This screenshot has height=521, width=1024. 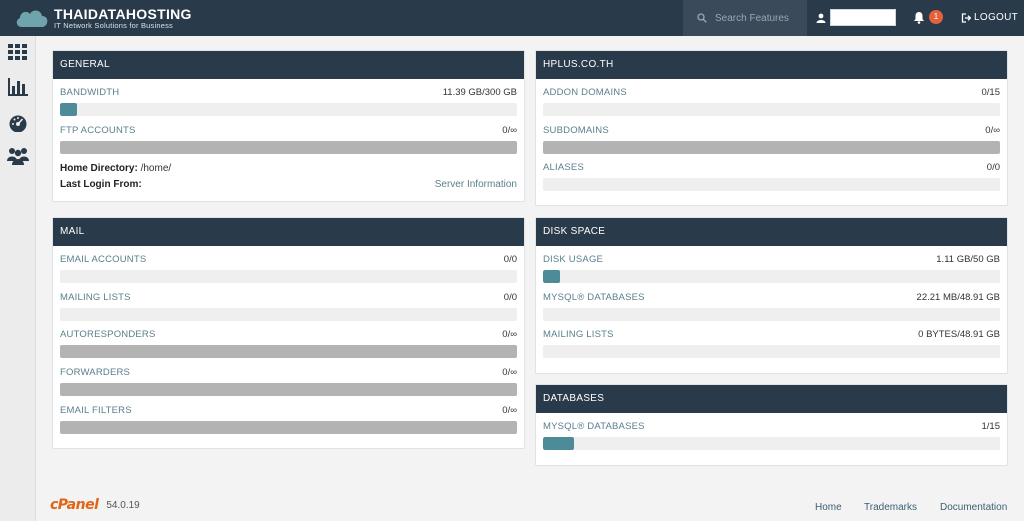 What do you see at coordinates (771, 232) in the screenshot?
I see `disk-space-title: DISK SPACE` at bounding box center [771, 232].